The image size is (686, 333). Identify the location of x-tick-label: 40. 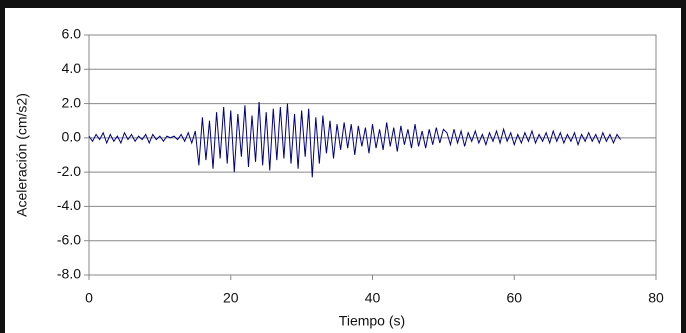
(373, 298).